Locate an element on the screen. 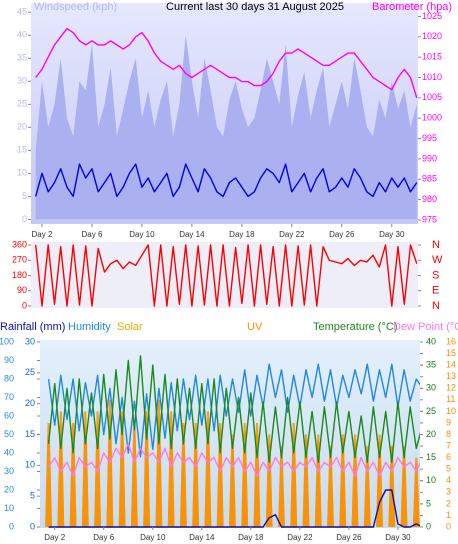 The height and width of the screenshot is (544, 458). y2-tick-label: 985 is located at coordinates (429, 179).